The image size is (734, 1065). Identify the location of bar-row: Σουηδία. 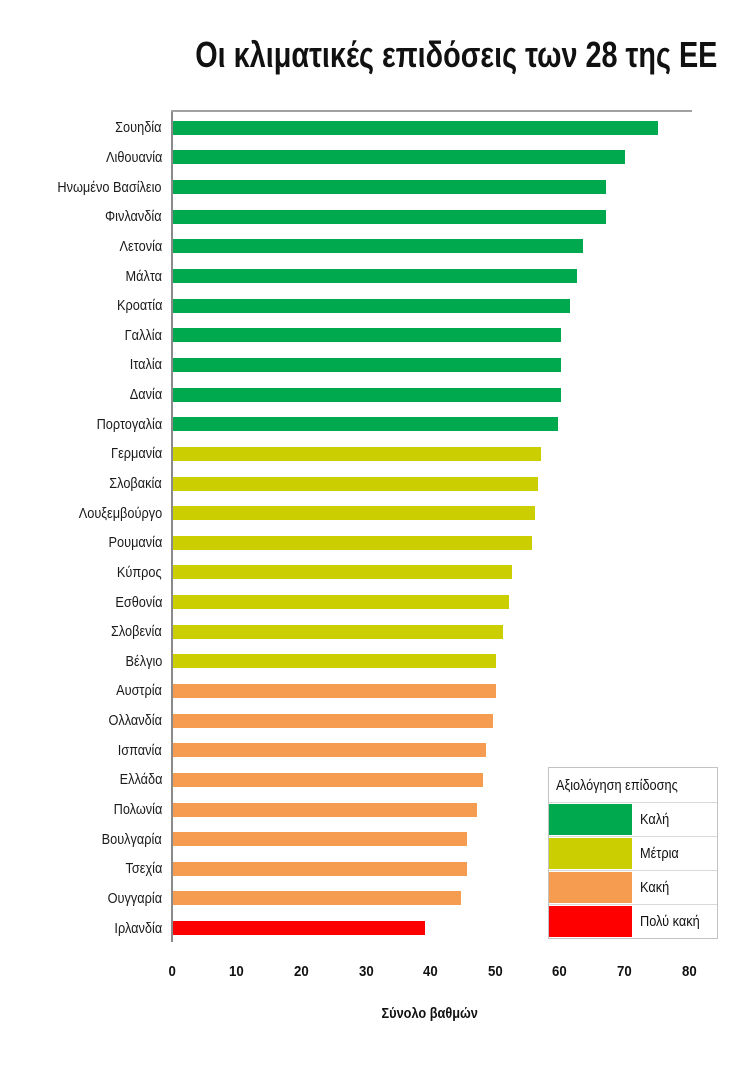
(350, 128).